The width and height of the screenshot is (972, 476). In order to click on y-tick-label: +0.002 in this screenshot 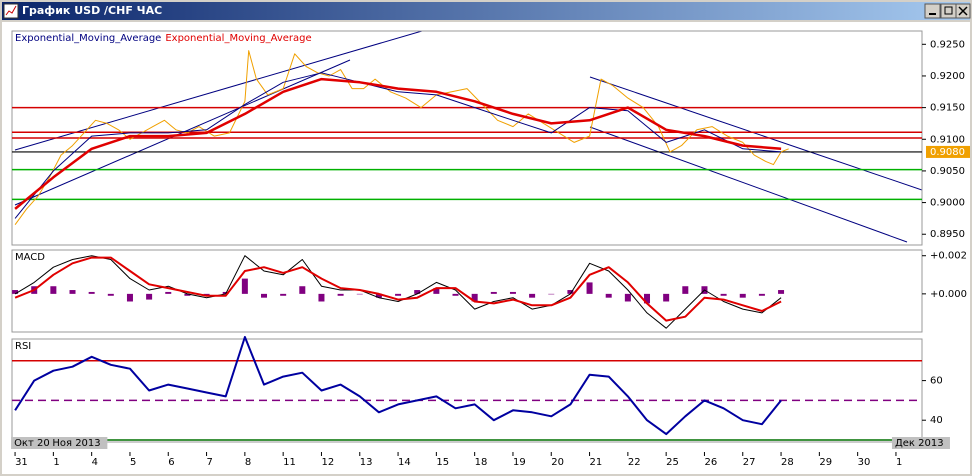, I will do `click(948, 256)`.